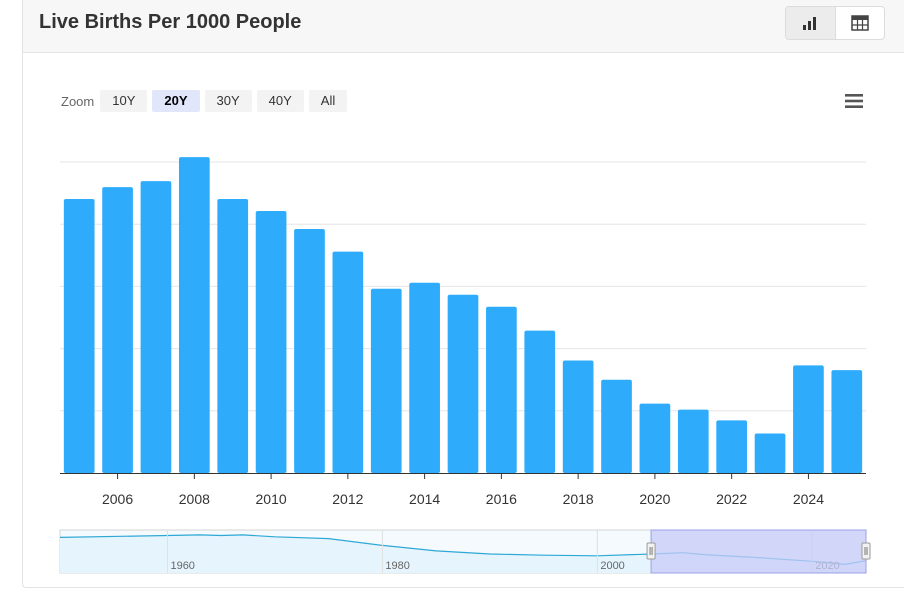 This screenshot has height=600, width=904. I want to click on x-tick-label-2020: 2020, so click(654, 499).